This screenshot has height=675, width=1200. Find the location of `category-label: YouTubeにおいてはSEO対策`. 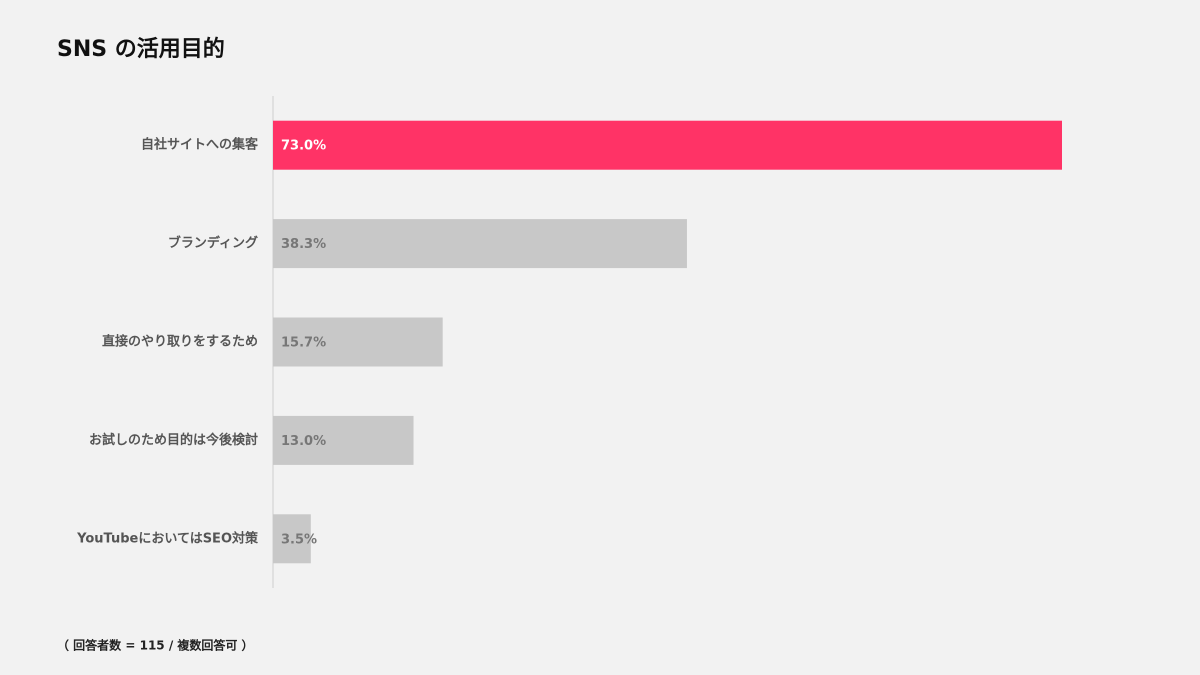

category-label: YouTubeにおいてはSEO対策 is located at coordinates (167, 538).